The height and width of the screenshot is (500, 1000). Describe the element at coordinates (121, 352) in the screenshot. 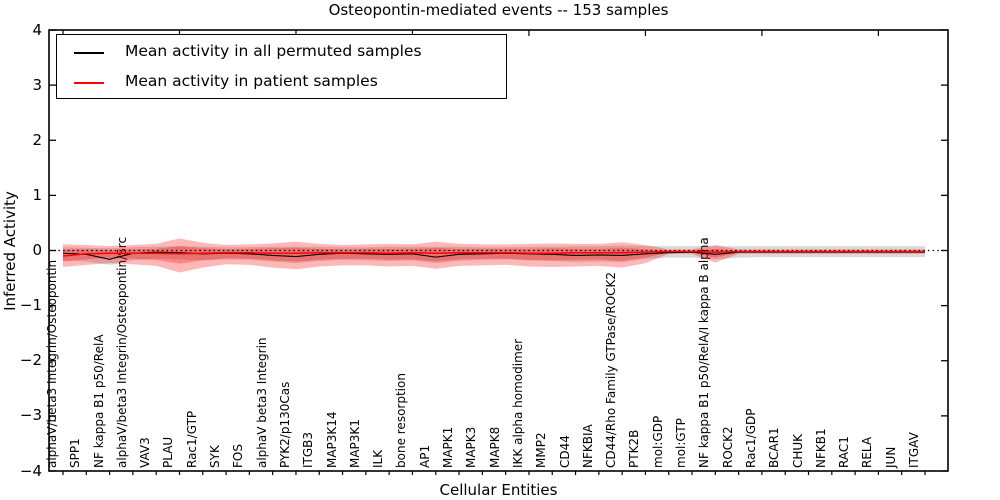

I see `x-tick-label: alphaV/beta3 Integrin/Osteopontin/Src` at that location.